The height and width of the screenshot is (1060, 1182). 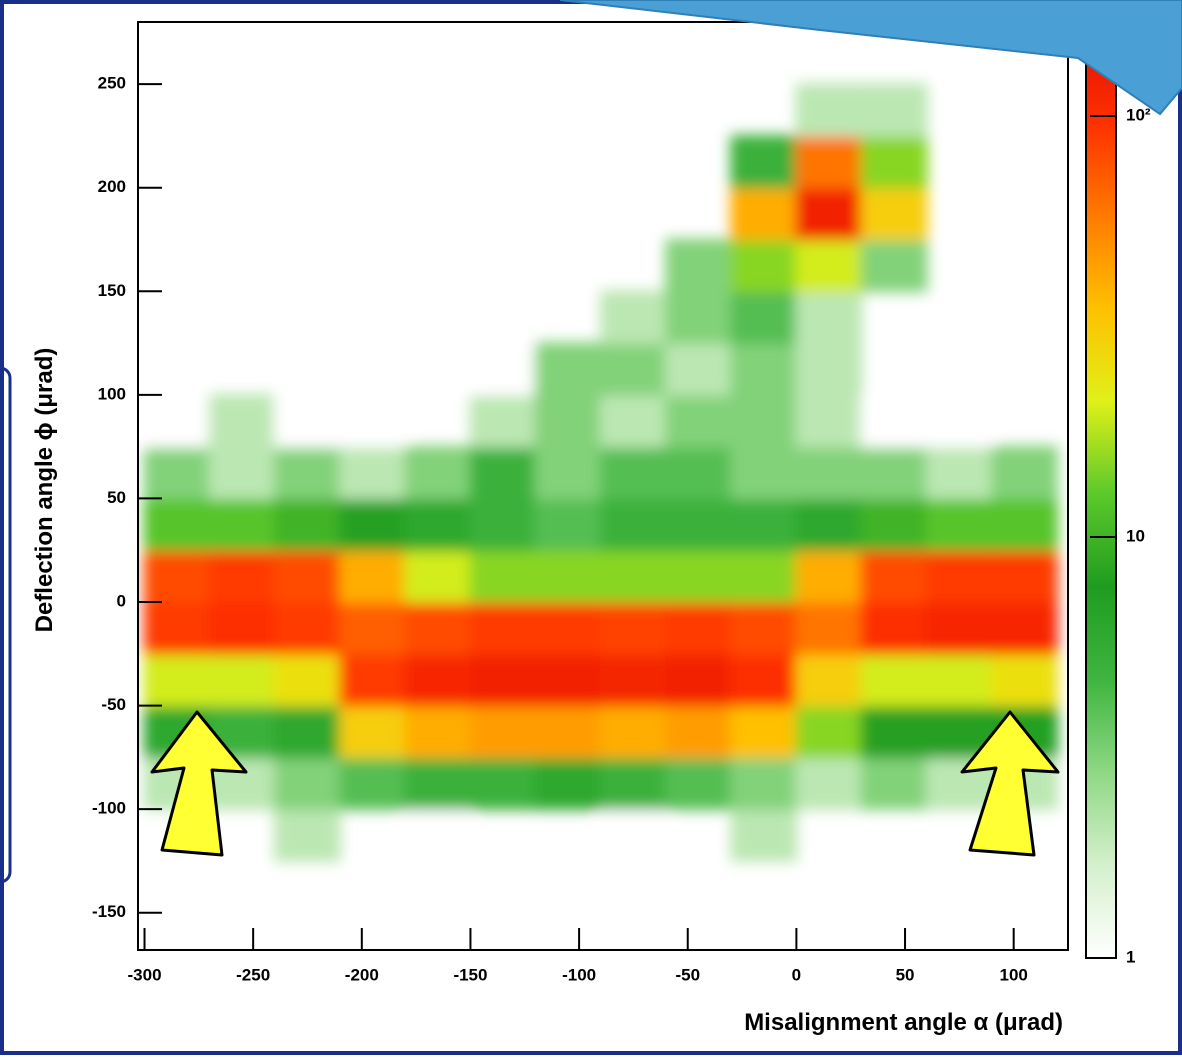 What do you see at coordinates (1010, 783) in the screenshot?
I see `arrow-right` at bounding box center [1010, 783].